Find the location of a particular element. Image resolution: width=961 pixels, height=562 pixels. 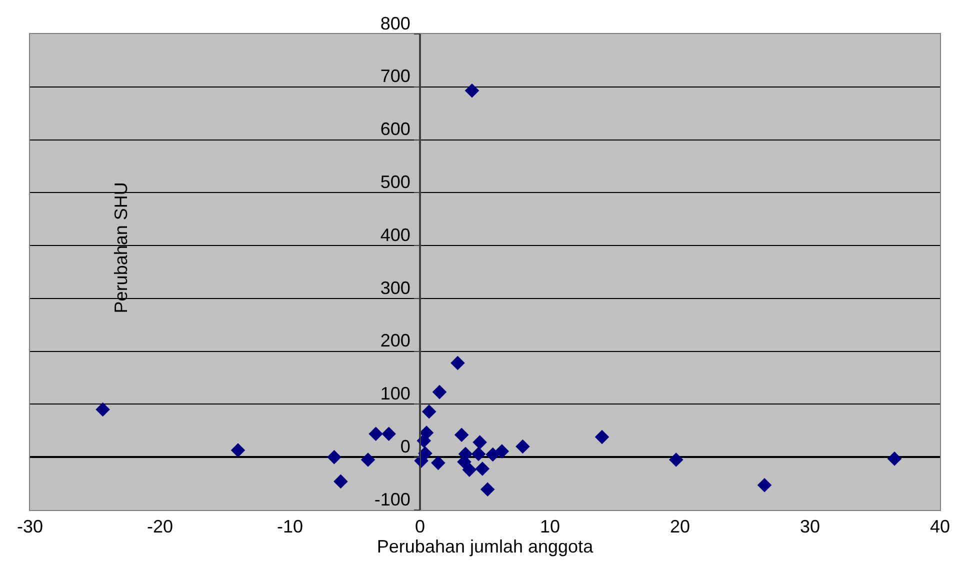

y-tick-label: 700 is located at coordinates (395, 76).